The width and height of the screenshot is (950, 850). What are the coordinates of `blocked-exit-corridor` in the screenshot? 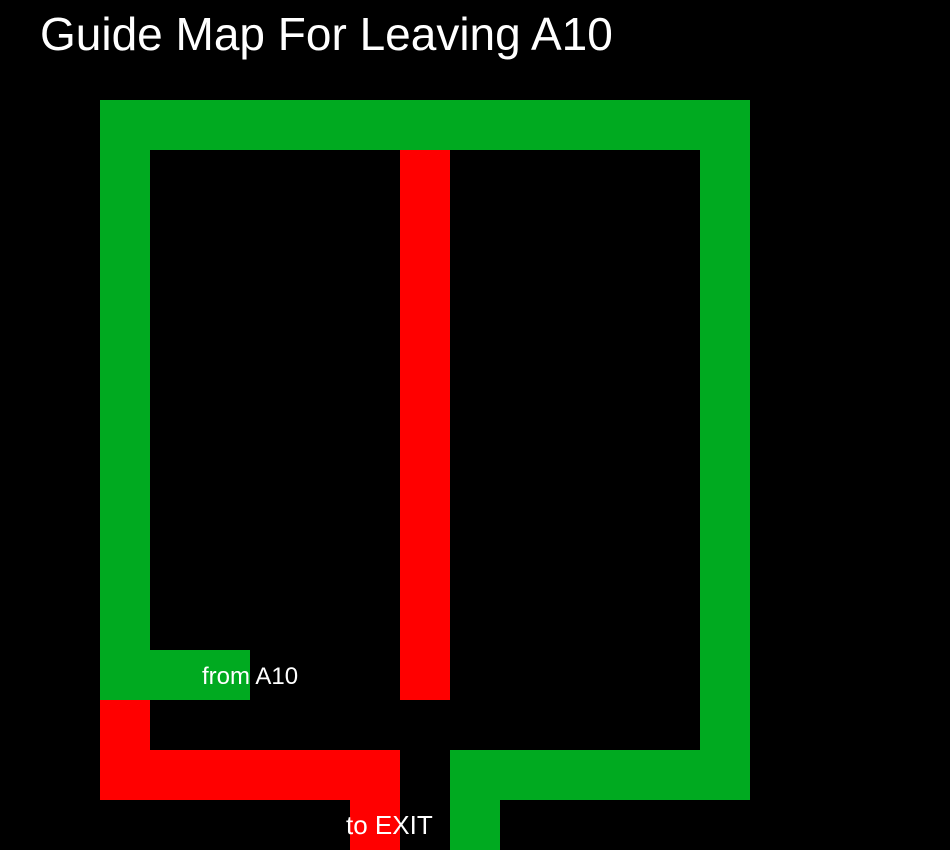 It's located at (375, 800).